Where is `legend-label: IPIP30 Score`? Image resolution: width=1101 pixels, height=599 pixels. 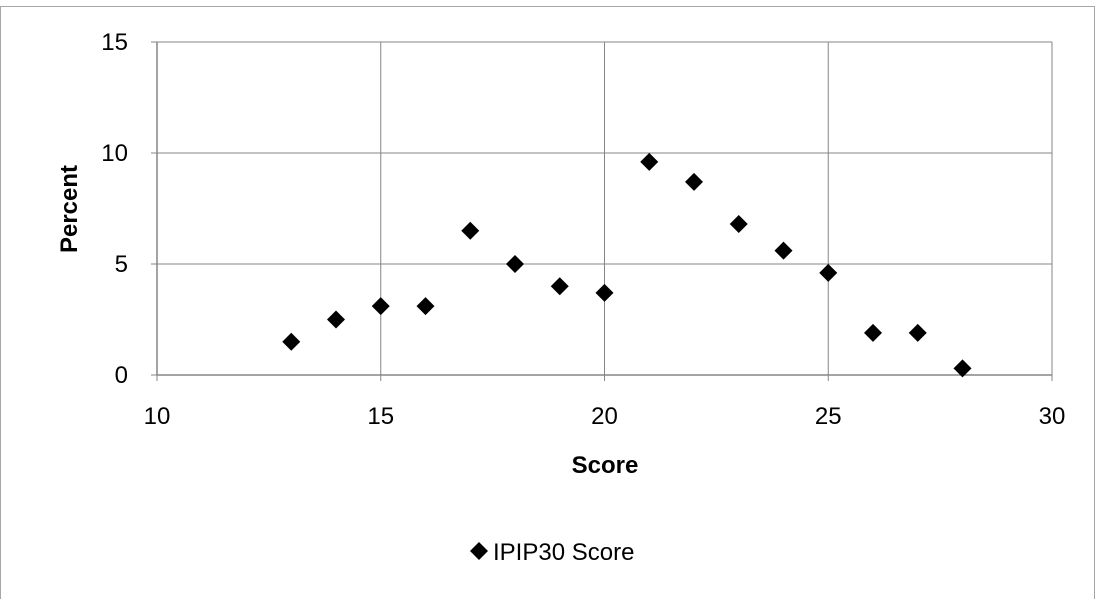 legend-label: IPIP30 Score is located at coordinates (563, 552).